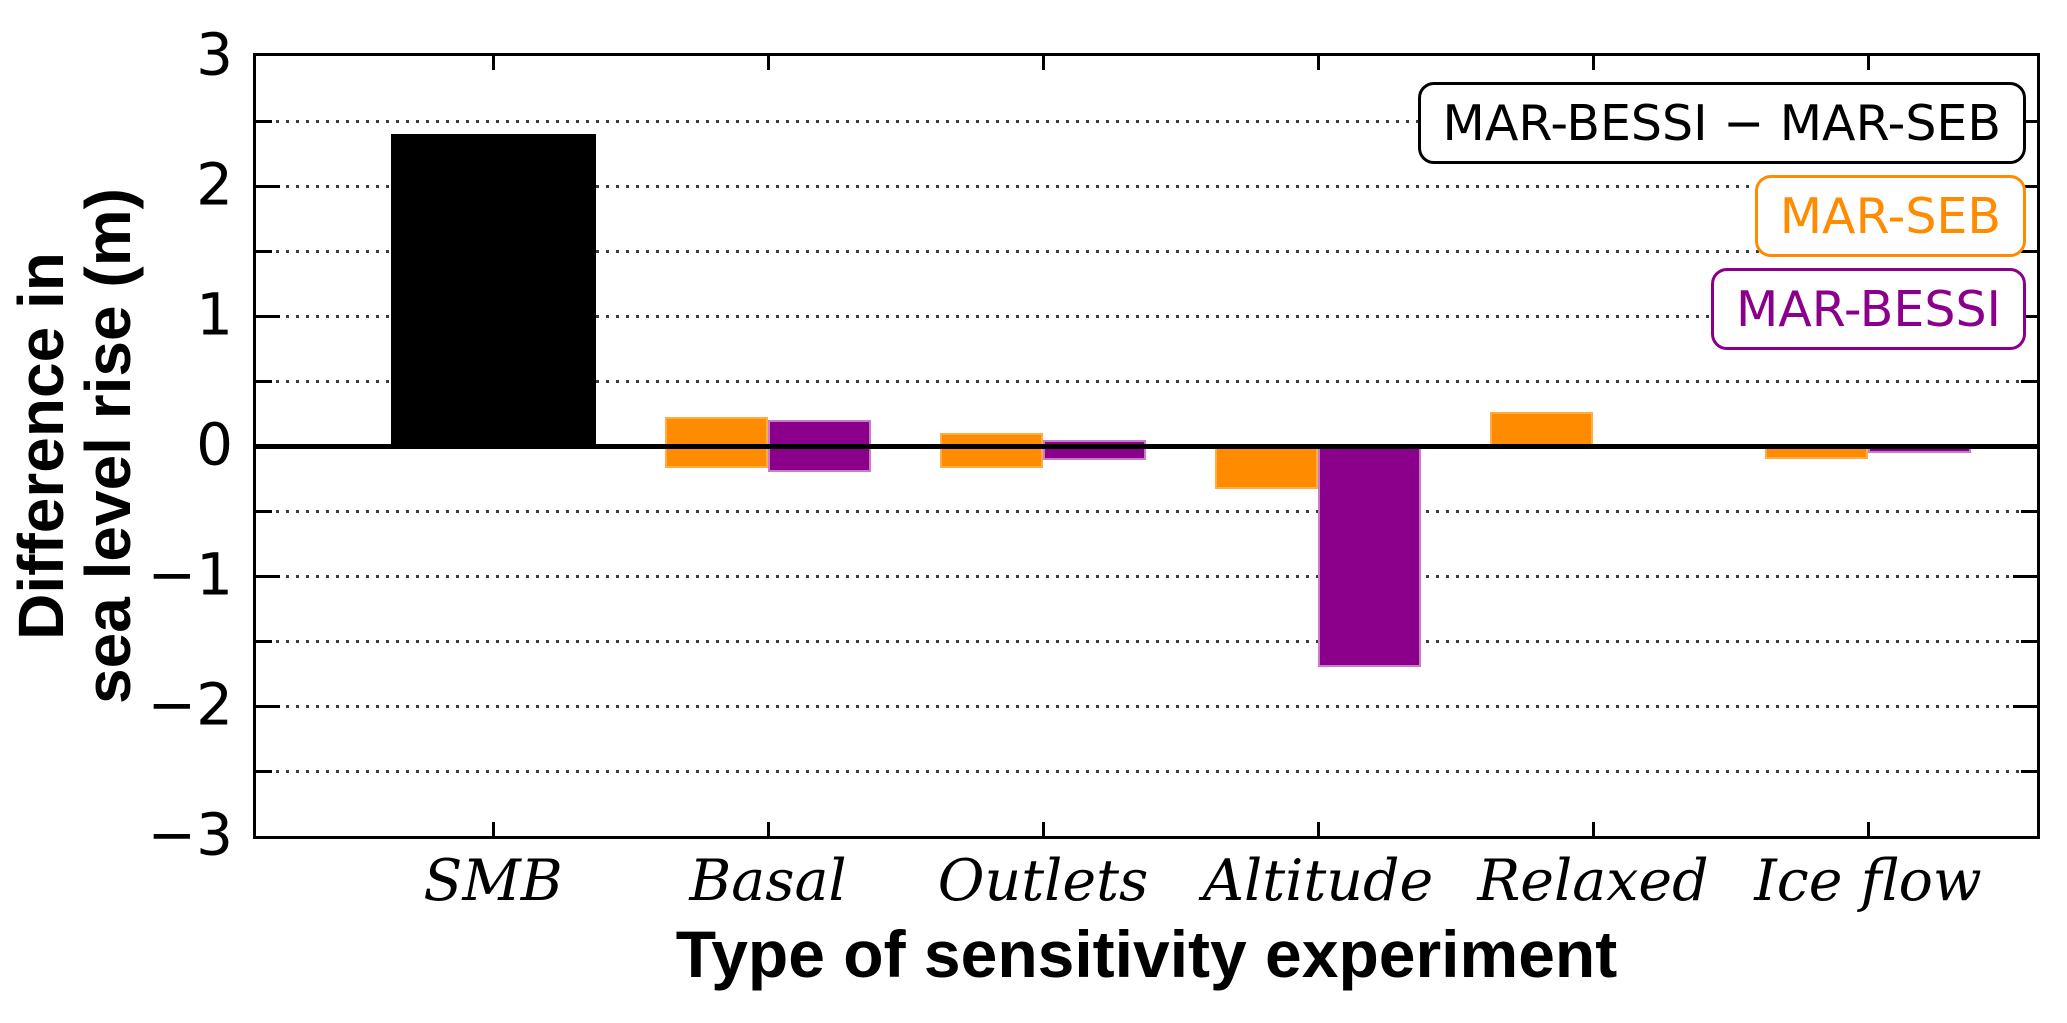 The width and height of the screenshot is (2067, 1023). I want to click on legend-entry-mar-seb: MAR-SEB, so click(1890, 216).